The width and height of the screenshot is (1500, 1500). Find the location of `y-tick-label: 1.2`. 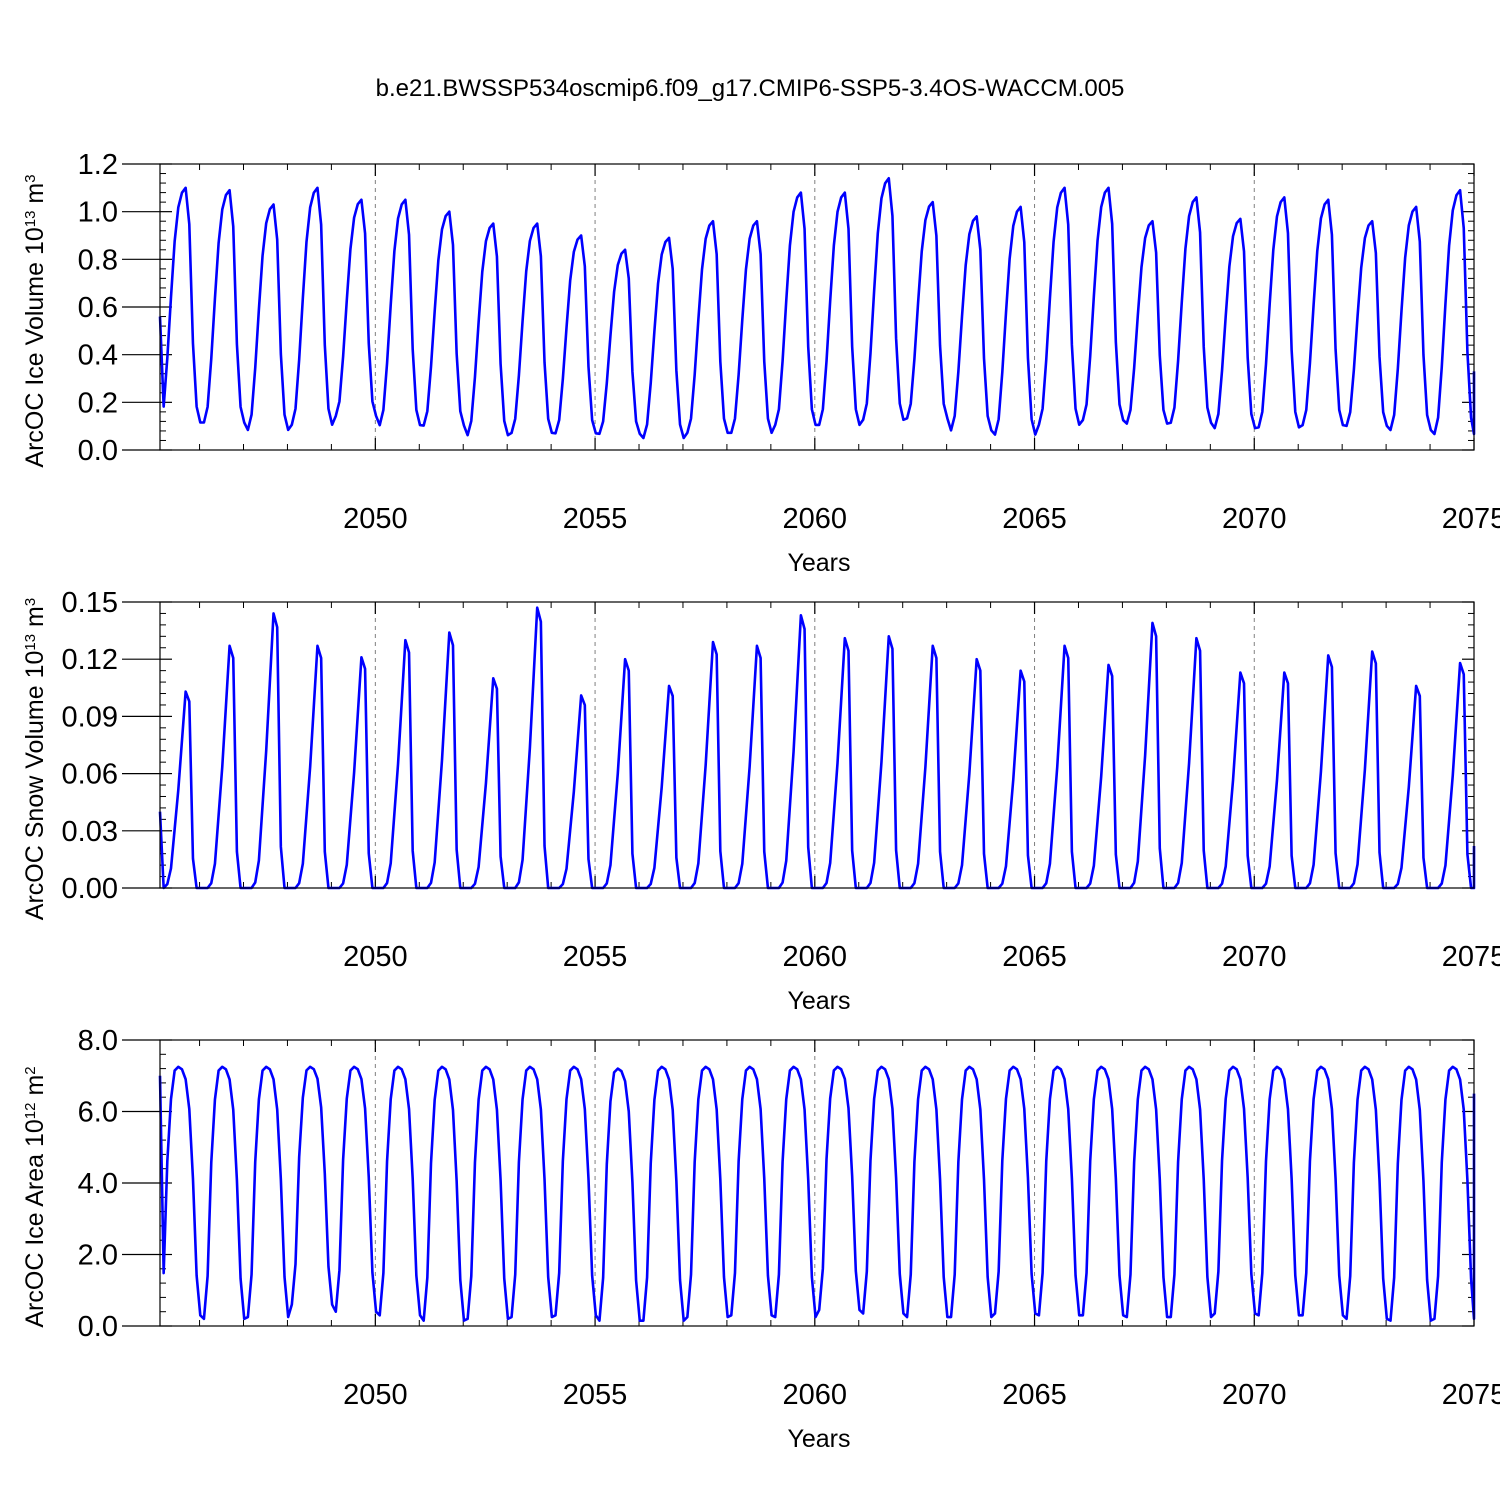

y-tick-label: 1.2 is located at coordinates (98, 165).